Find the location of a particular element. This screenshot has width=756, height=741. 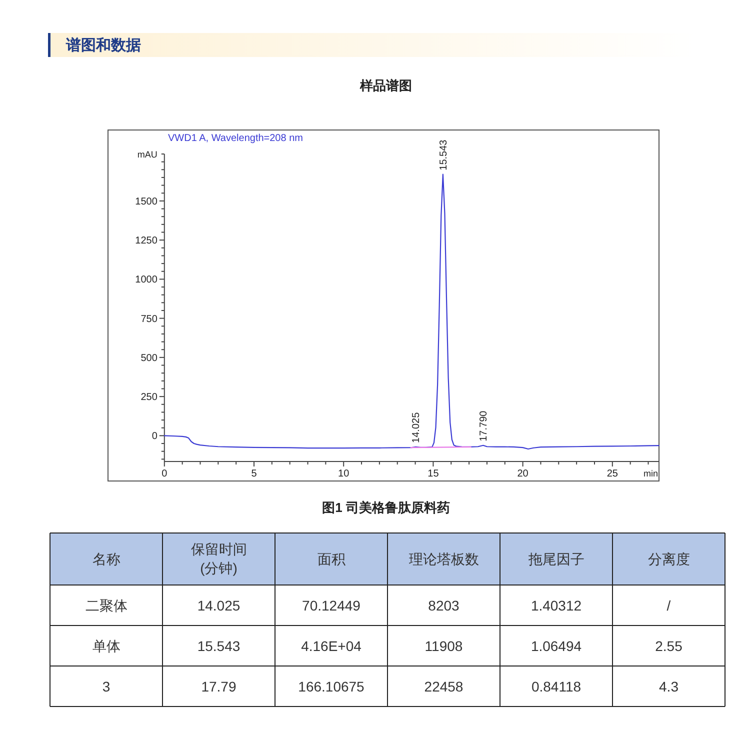

text: 1.40312 is located at coordinates (556, 605).